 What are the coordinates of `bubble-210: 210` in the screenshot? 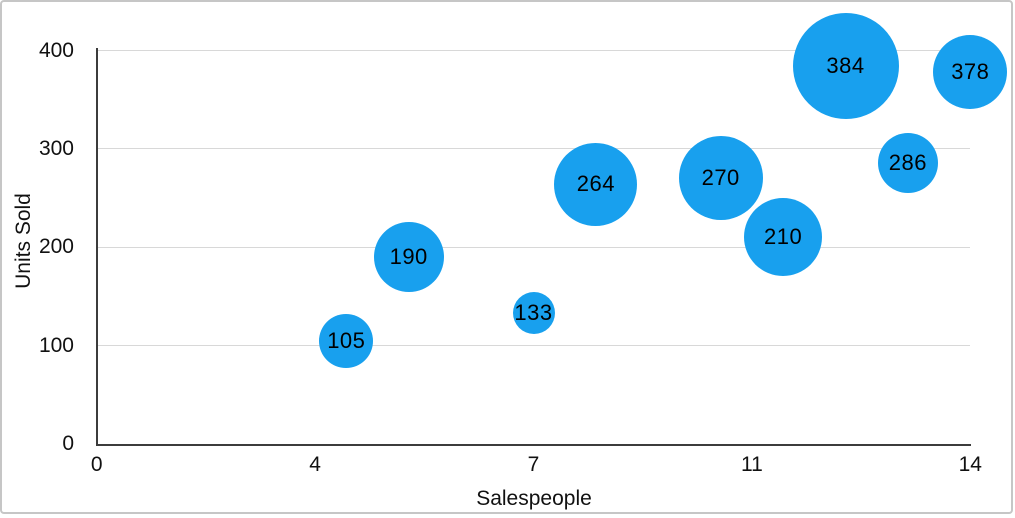 It's located at (783, 237).